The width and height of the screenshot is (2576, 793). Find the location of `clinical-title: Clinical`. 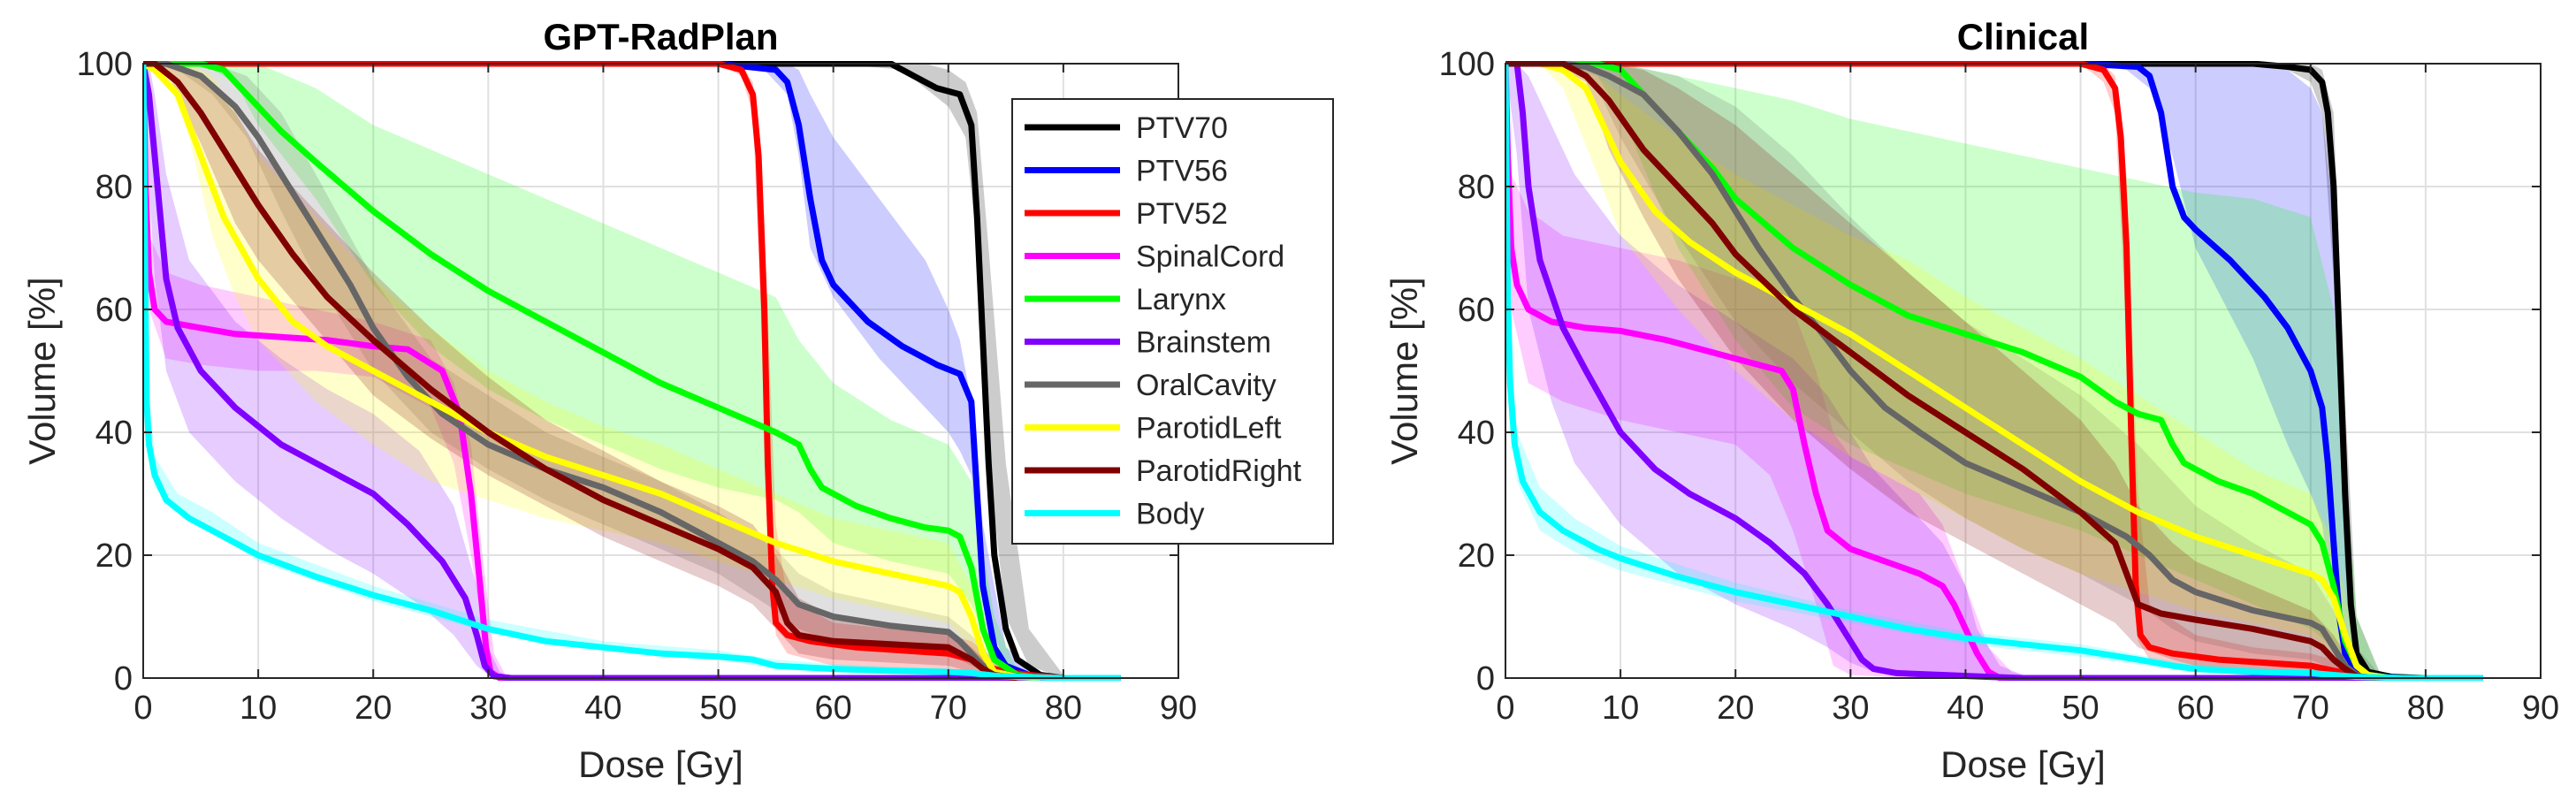

clinical-title: Clinical is located at coordinates (2023, 36).